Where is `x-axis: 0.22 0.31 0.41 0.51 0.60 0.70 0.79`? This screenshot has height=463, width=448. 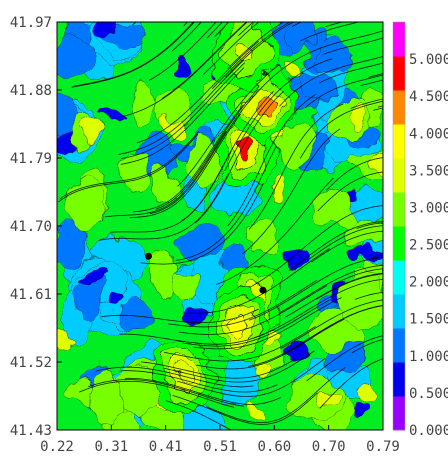 x-axis: 0.22 0.31 0.41 0.51 0.60 0.70 0.79 is located at coordinates (220, 440).